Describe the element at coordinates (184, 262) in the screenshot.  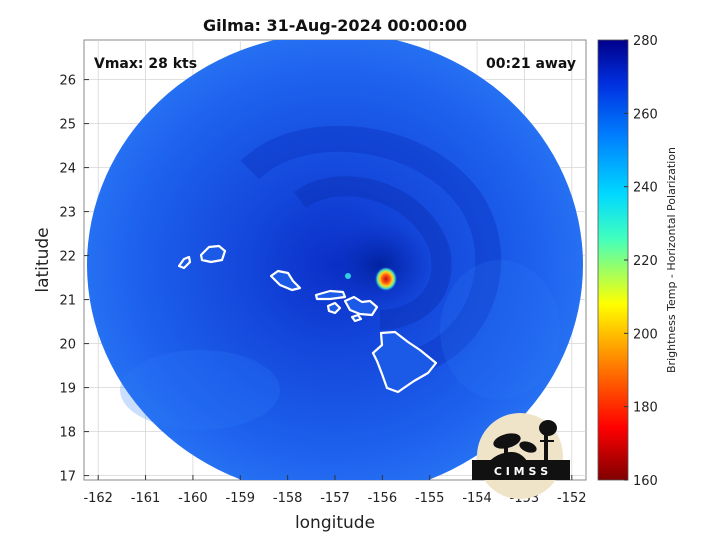
I see `island-niihau` at that location.